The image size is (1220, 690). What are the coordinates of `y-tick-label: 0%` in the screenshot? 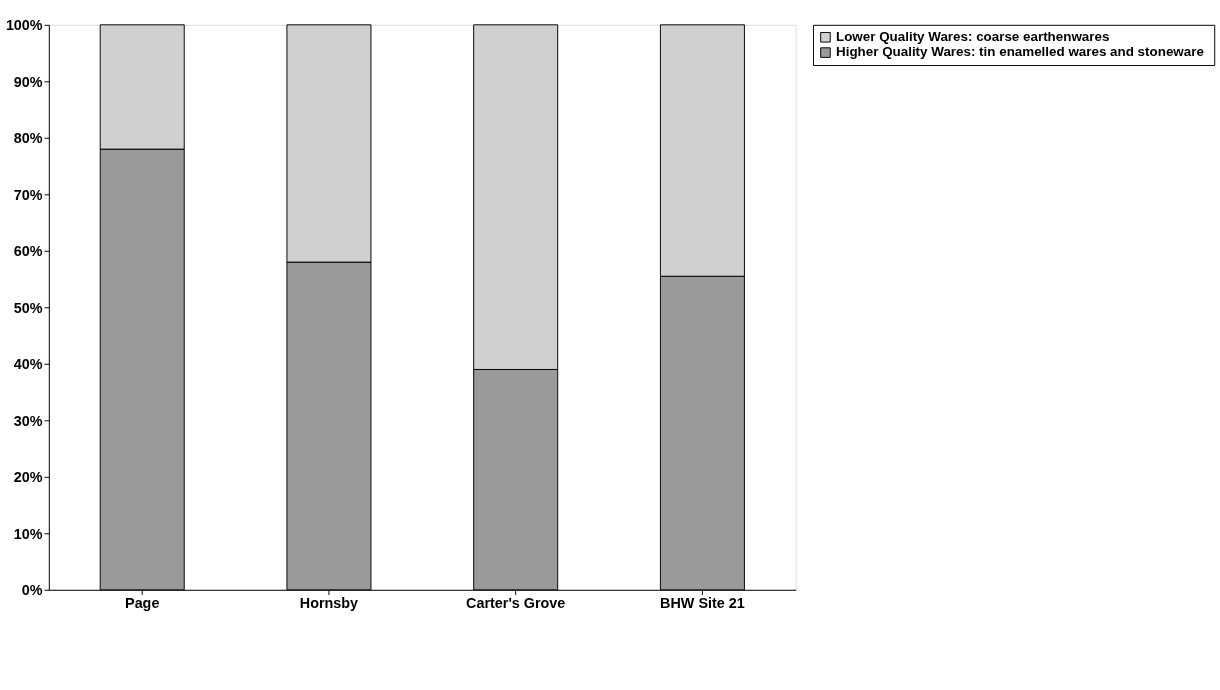 It's located at (32, 590).